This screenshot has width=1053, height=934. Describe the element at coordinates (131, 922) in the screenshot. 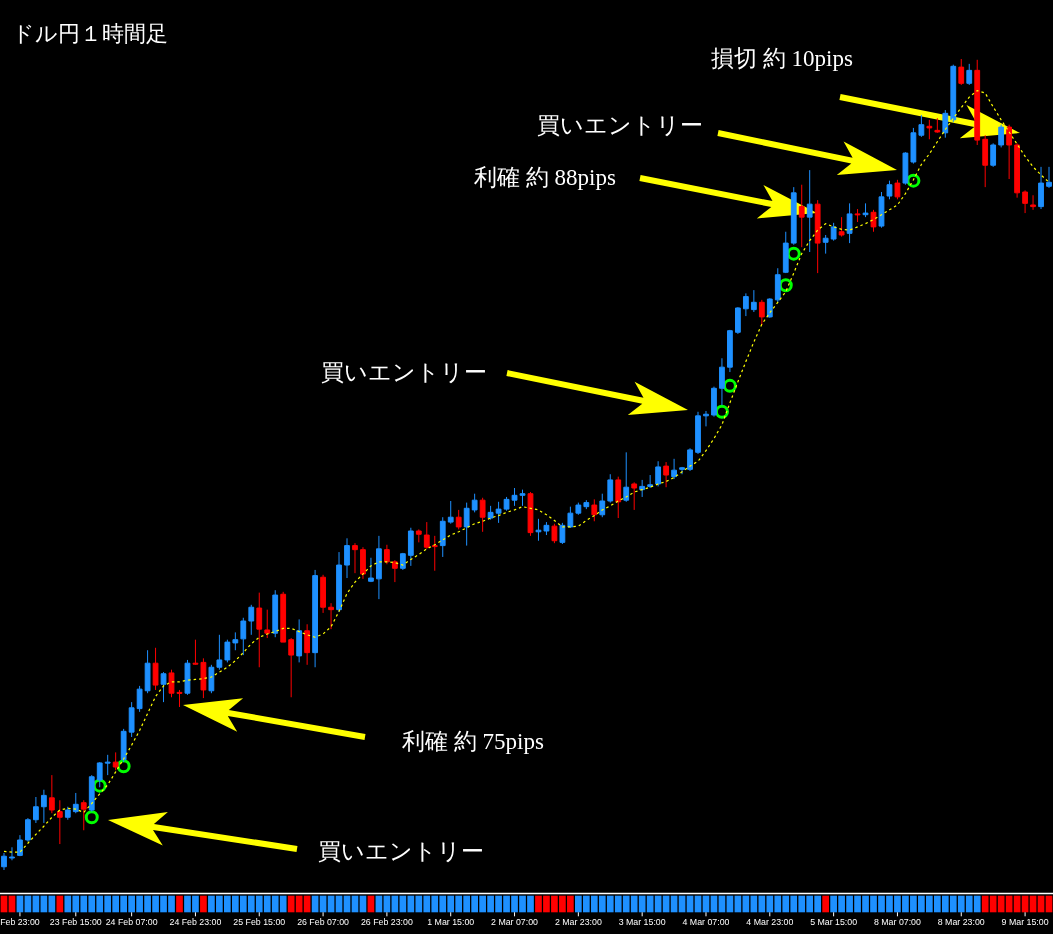

I see `x-tick-label: 24 Feb 07:00` at that location.